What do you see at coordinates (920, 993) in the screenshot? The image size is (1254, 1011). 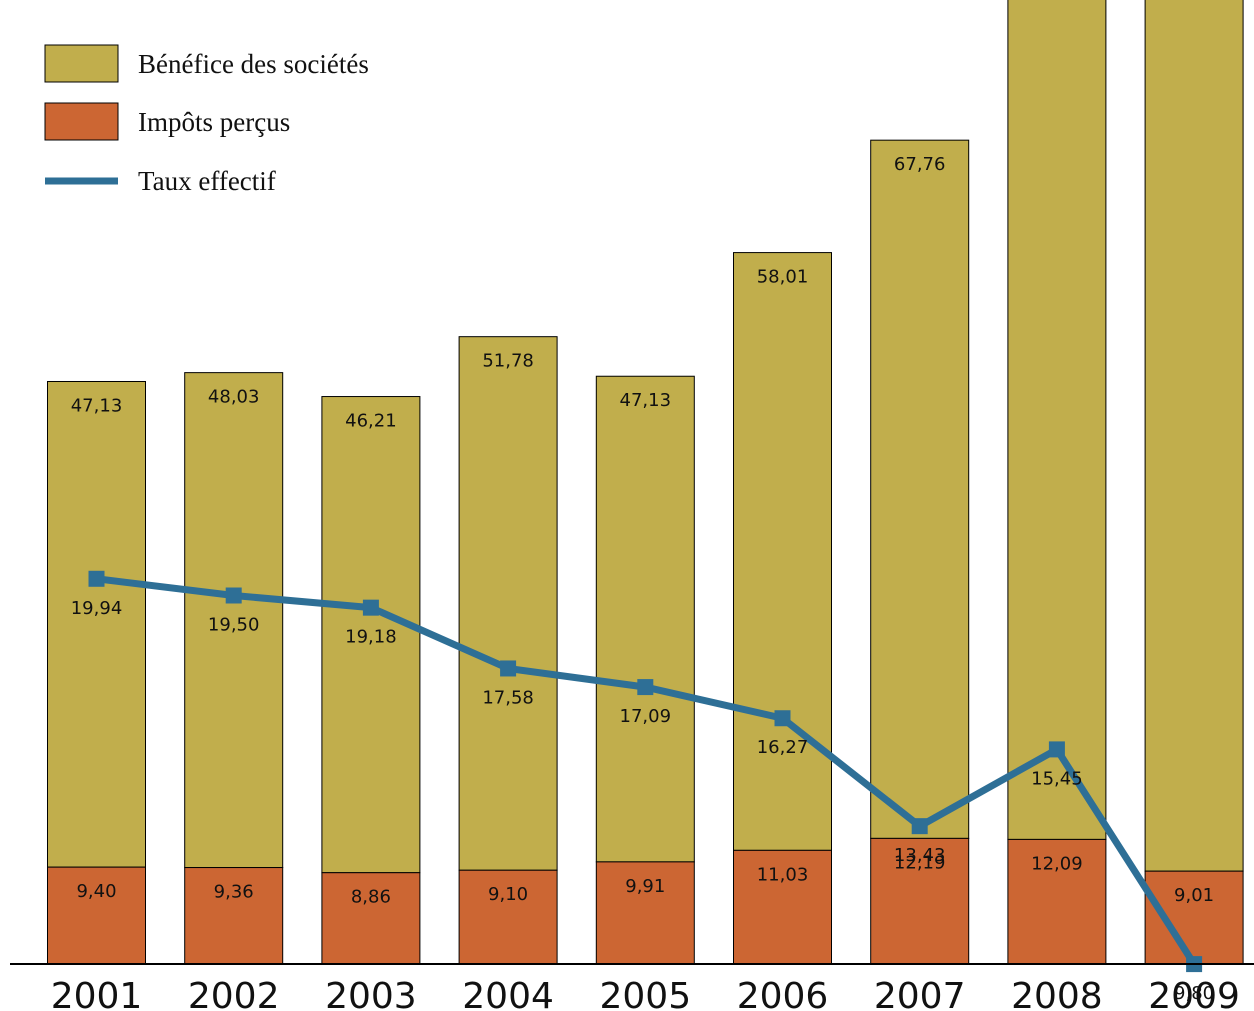 I see `x-tick-2007: 2007` at bounding box center [920, 993].